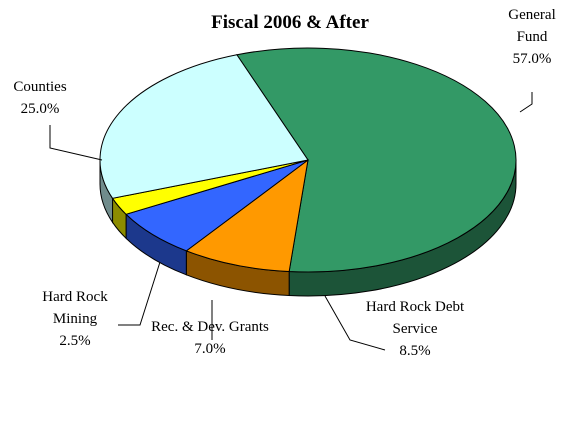 Image resolution: width=566 pixels, height=422 pixels. What do you see at coordinates (210, 327) in the screenshot?
I see `slice-name: Rec. & Dev. Grants` at bounding box center [210, 327].